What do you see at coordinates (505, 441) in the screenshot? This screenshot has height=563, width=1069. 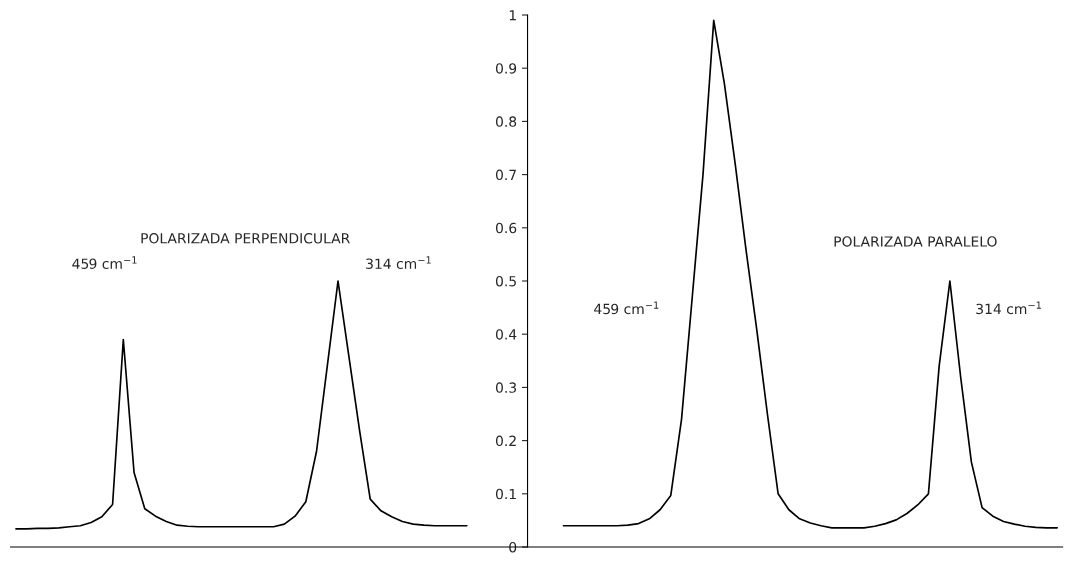 I see `y-tick-label: 0.2` at bounding box center [505, 441].